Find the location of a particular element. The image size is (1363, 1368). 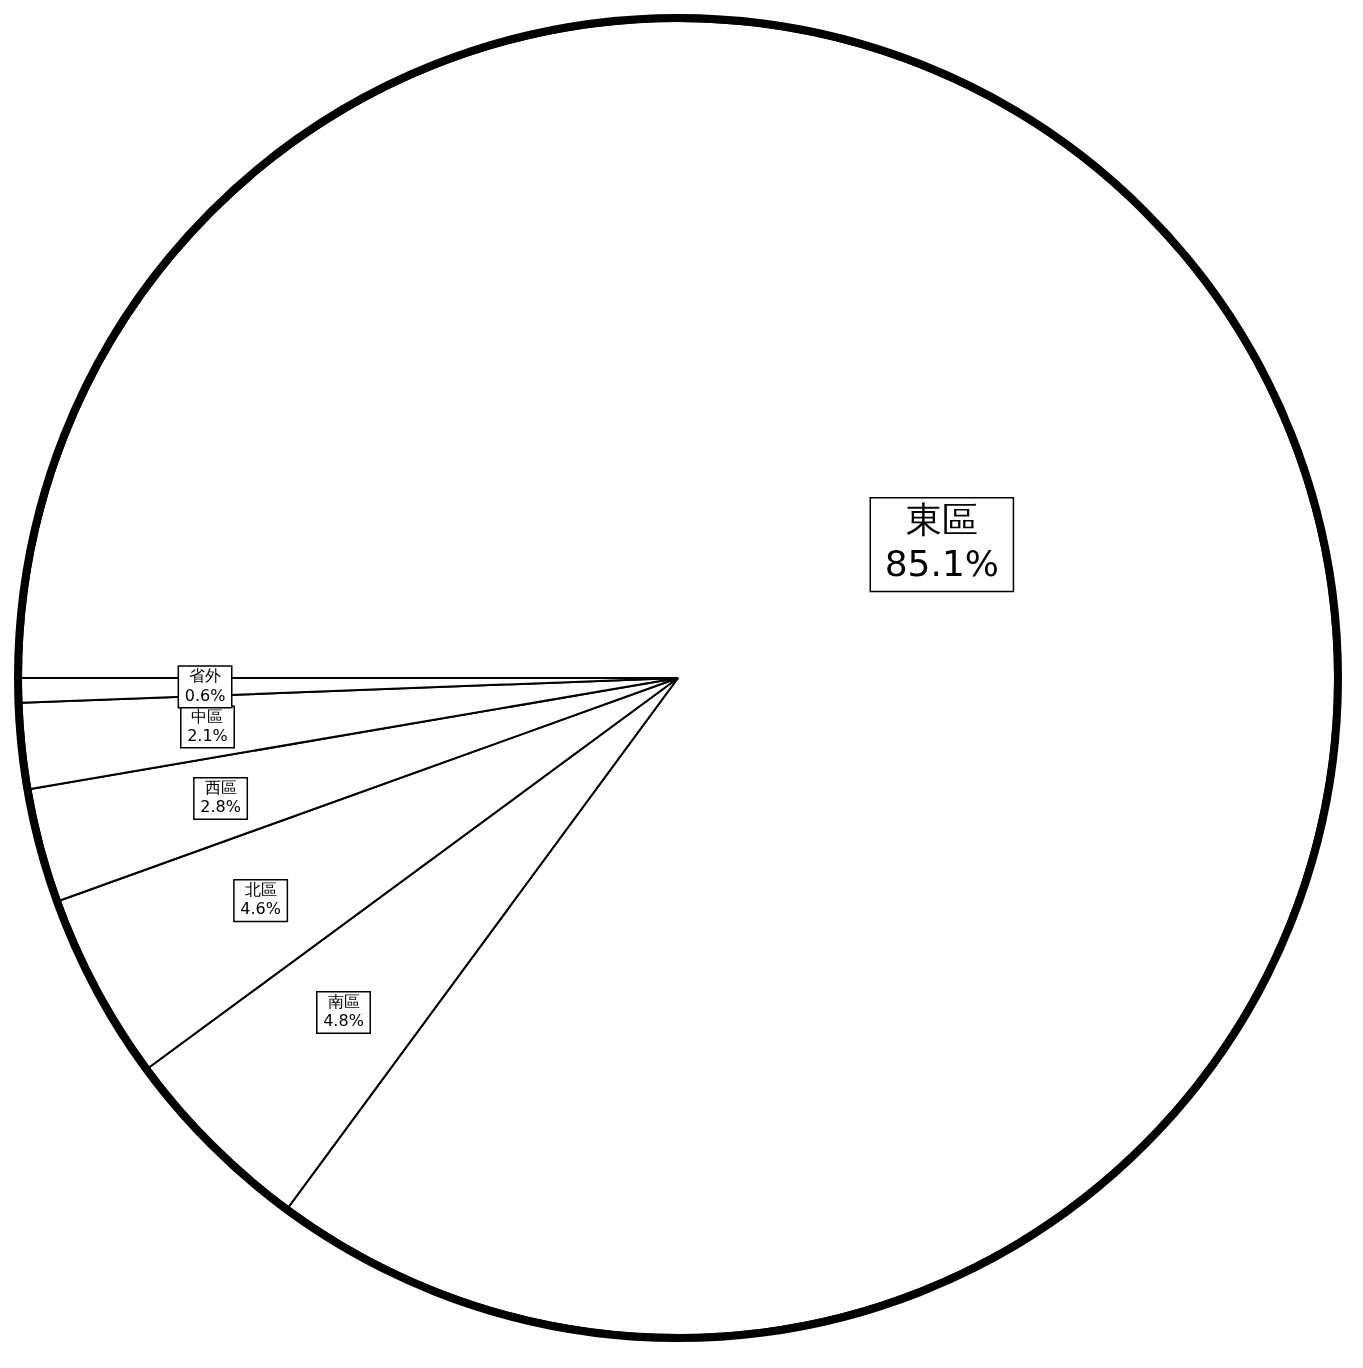

slice-label: 南區 is located at coordinates (343, 1002).